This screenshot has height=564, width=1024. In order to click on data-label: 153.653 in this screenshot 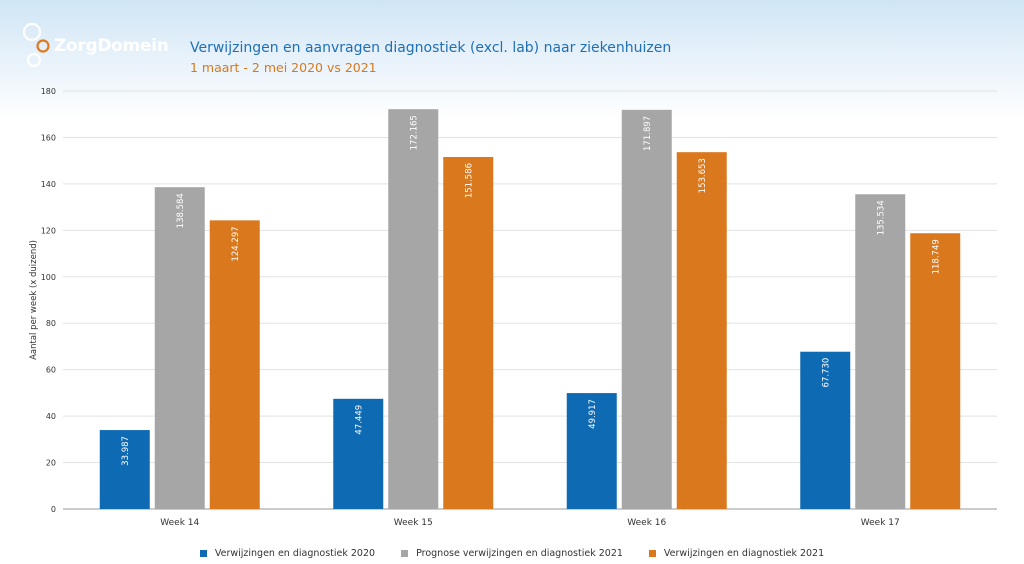, I will do `click(703, 175)`.